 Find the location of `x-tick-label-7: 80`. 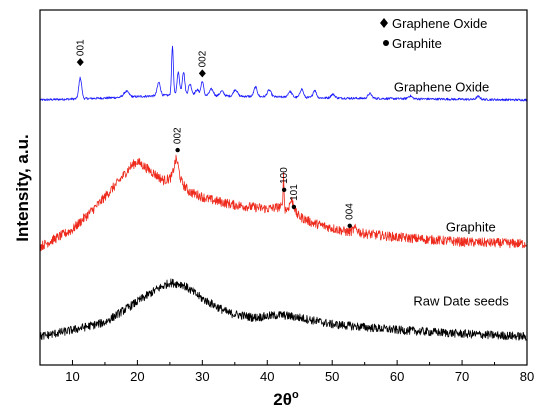

x-tick-label-7: 80 is located at coordinates (527, 376).